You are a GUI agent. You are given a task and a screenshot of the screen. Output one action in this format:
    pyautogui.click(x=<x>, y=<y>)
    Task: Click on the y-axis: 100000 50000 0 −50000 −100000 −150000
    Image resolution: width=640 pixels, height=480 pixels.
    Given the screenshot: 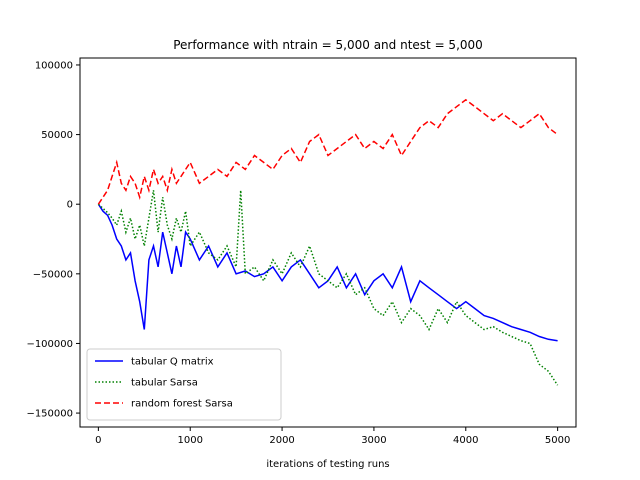 What is the action you would take?
    pyautogui.click(x=53, y=240)
    